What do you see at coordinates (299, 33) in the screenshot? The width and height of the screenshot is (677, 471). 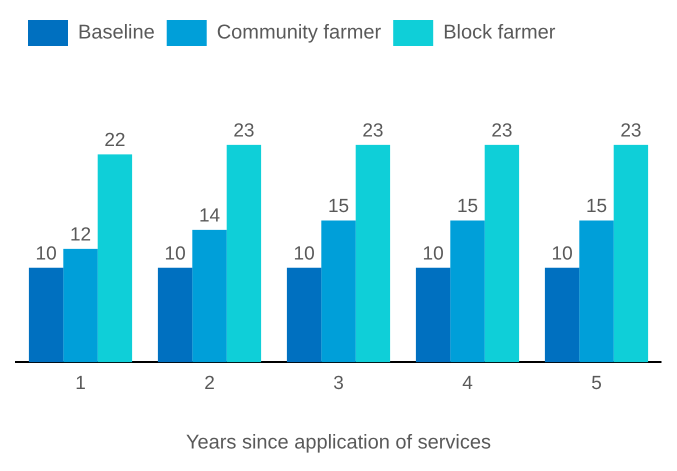 I see `legend-label: Community farmer` at bounding box center [299, 33].